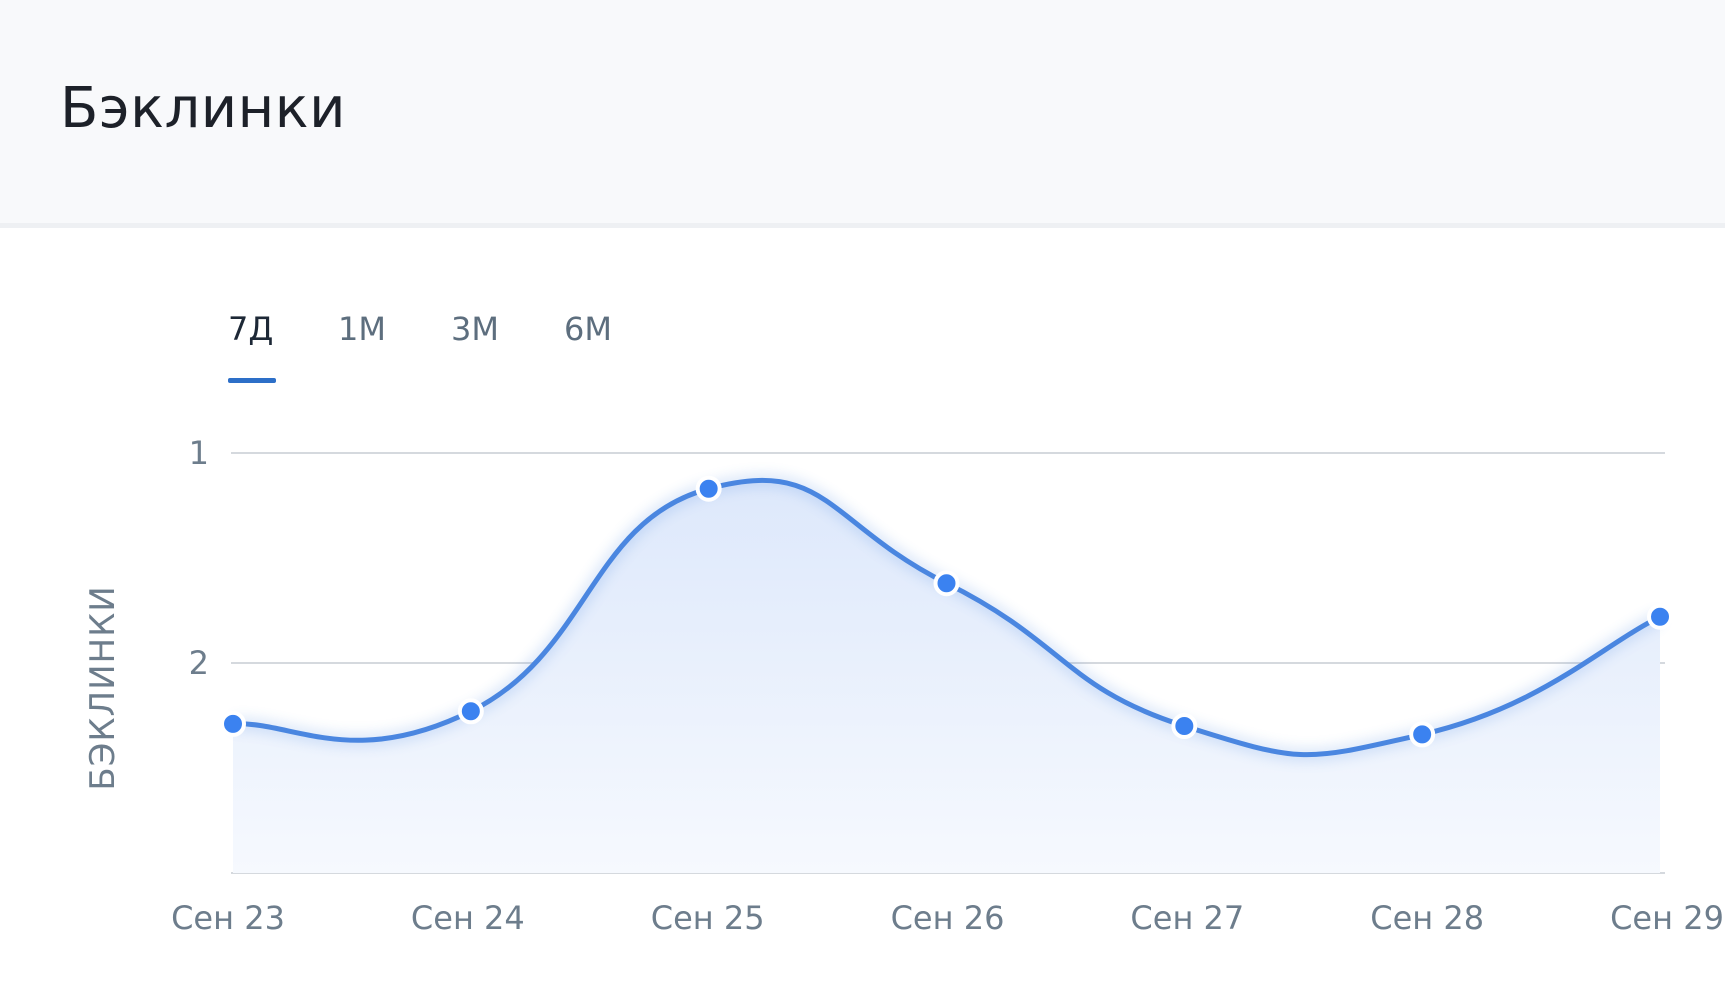 The width and height of the screenshot is (1725, 1002). Describe the element at coordinates (475, 329) in the screenshot. I see `tab-3m: 3М` at that location.